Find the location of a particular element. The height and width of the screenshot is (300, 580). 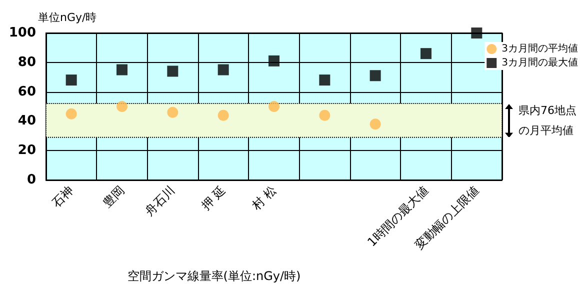

y-tick-label: 100 is located at coordinates (22, 33).